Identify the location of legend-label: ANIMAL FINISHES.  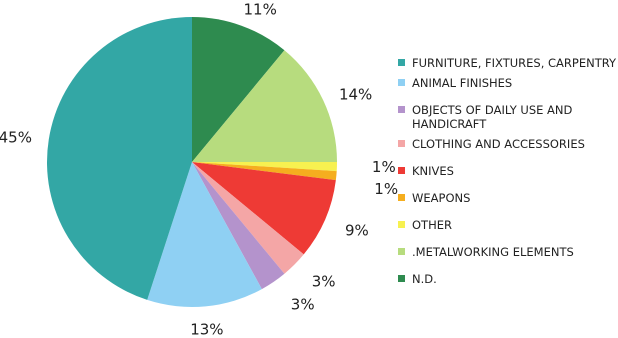
(462, 83).